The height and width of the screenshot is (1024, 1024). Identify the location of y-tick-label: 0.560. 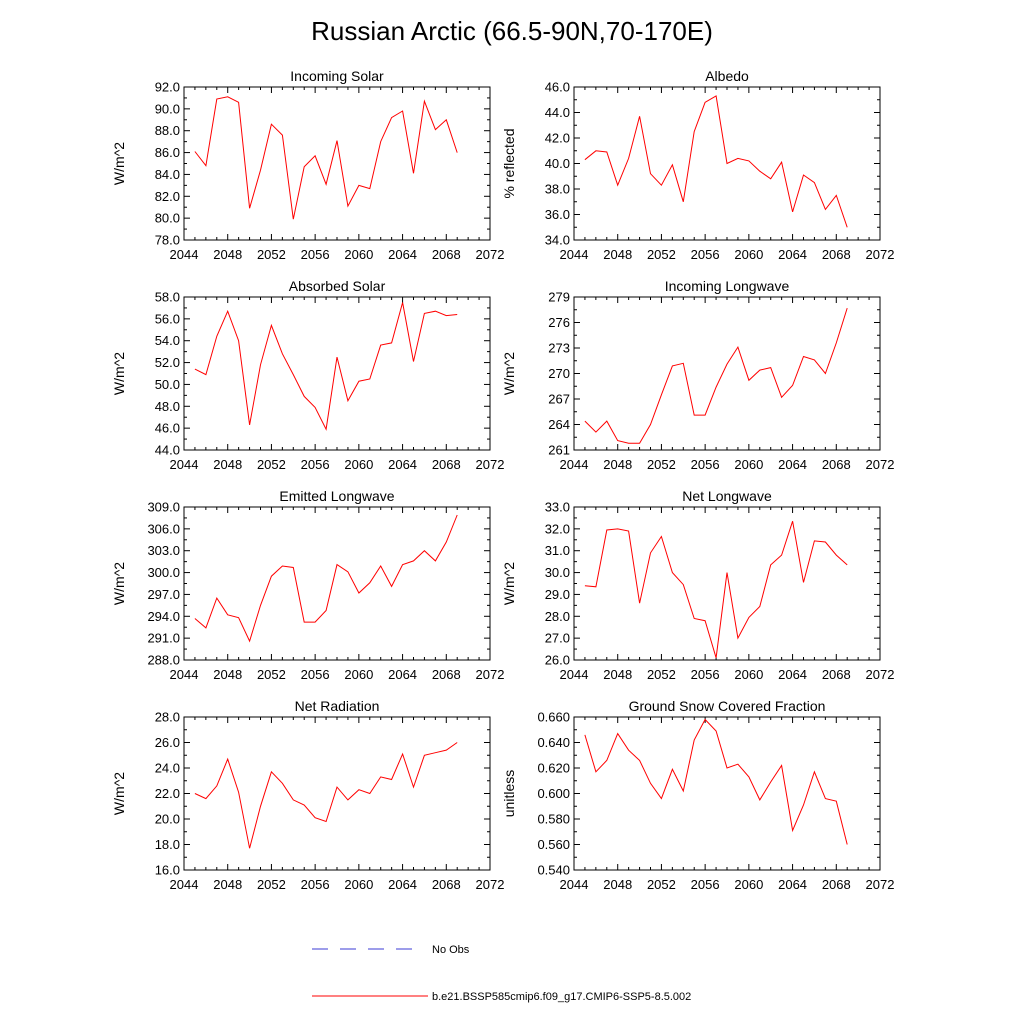
(553, 844).